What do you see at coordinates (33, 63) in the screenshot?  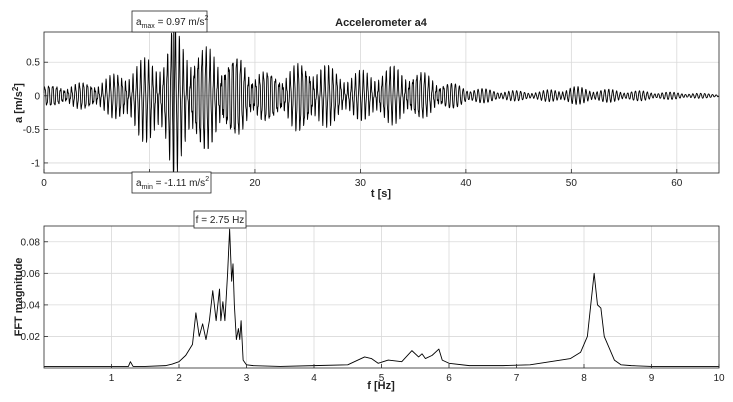 I see `time-history-y-tick-label: 0.5` at bounding box center [33, 63].